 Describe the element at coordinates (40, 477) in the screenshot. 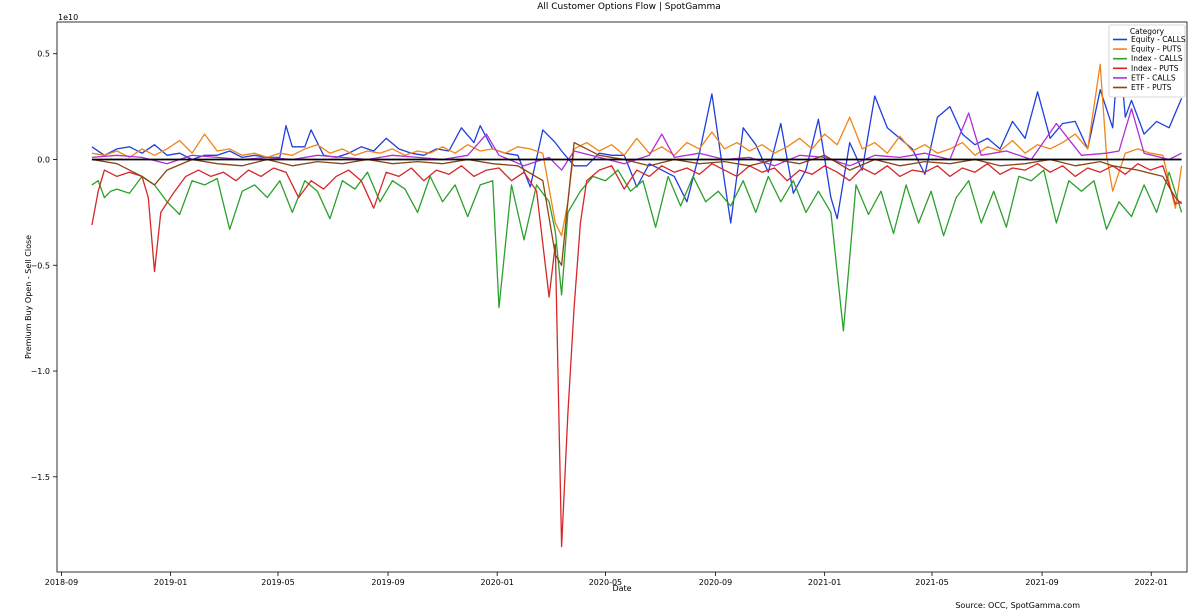

I see `y-tick-label: −1.5` at that location.